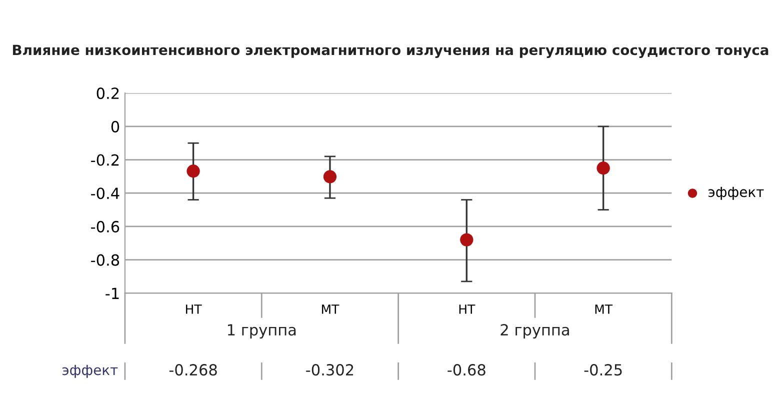 This screenshot has height=410, width=781. I want to click on text: 2 группа, so click(534, 331).